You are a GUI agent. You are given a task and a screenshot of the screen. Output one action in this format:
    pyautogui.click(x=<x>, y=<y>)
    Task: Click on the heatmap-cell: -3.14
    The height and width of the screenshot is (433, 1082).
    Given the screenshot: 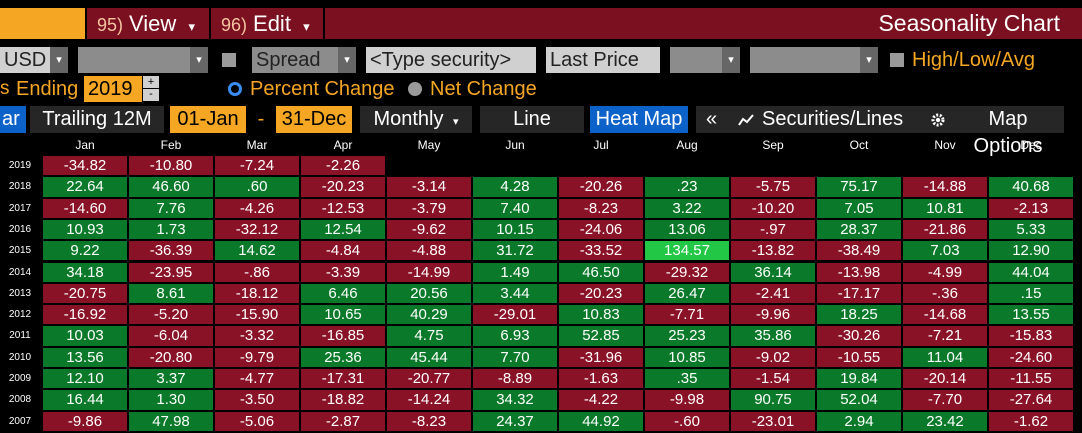 What is the action you would take?
    pyautogui.click(x=429, y=187)
    